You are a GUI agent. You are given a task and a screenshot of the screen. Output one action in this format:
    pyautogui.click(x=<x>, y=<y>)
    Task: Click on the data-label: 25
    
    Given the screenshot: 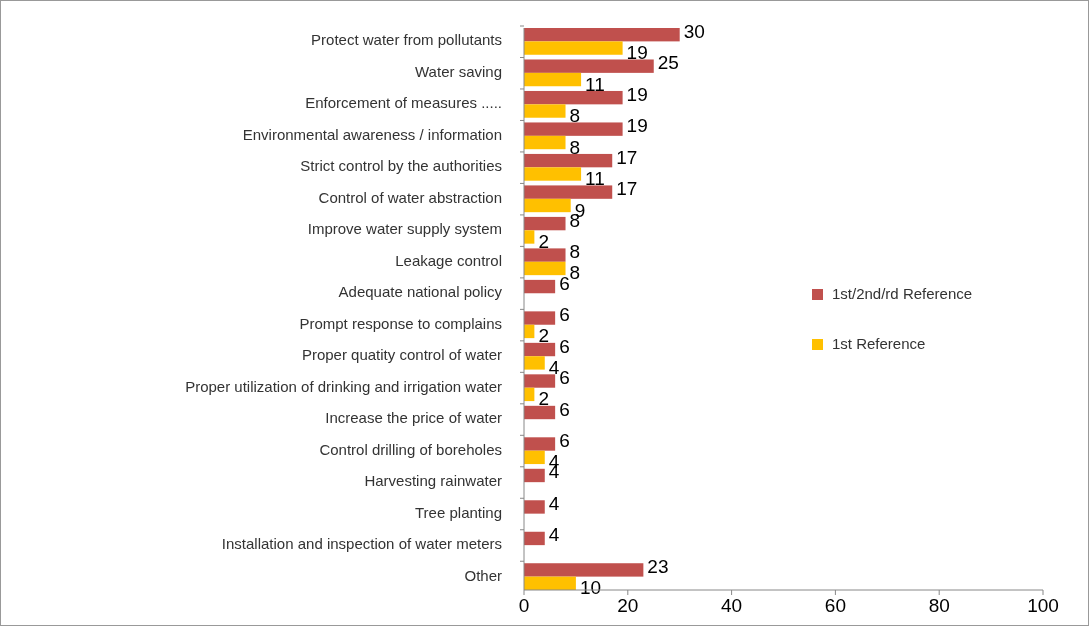 What is the action you would take?
    pyautogui.click(x=668, y=63)
    